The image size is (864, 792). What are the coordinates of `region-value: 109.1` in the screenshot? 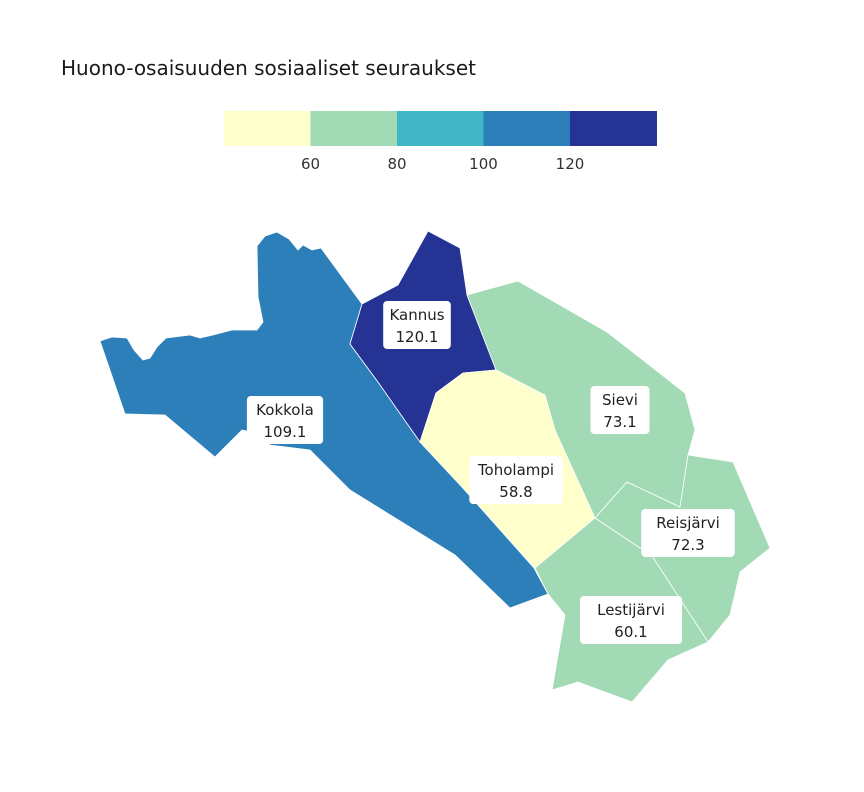 It's located at (285, 432).